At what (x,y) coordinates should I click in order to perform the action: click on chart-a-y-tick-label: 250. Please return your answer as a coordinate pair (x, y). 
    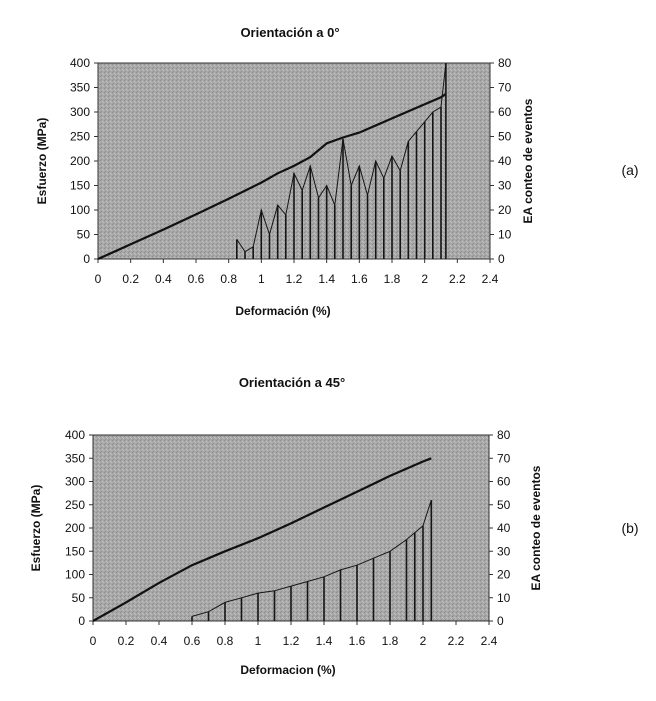
    Looking at the image, I should click on (80, 137).